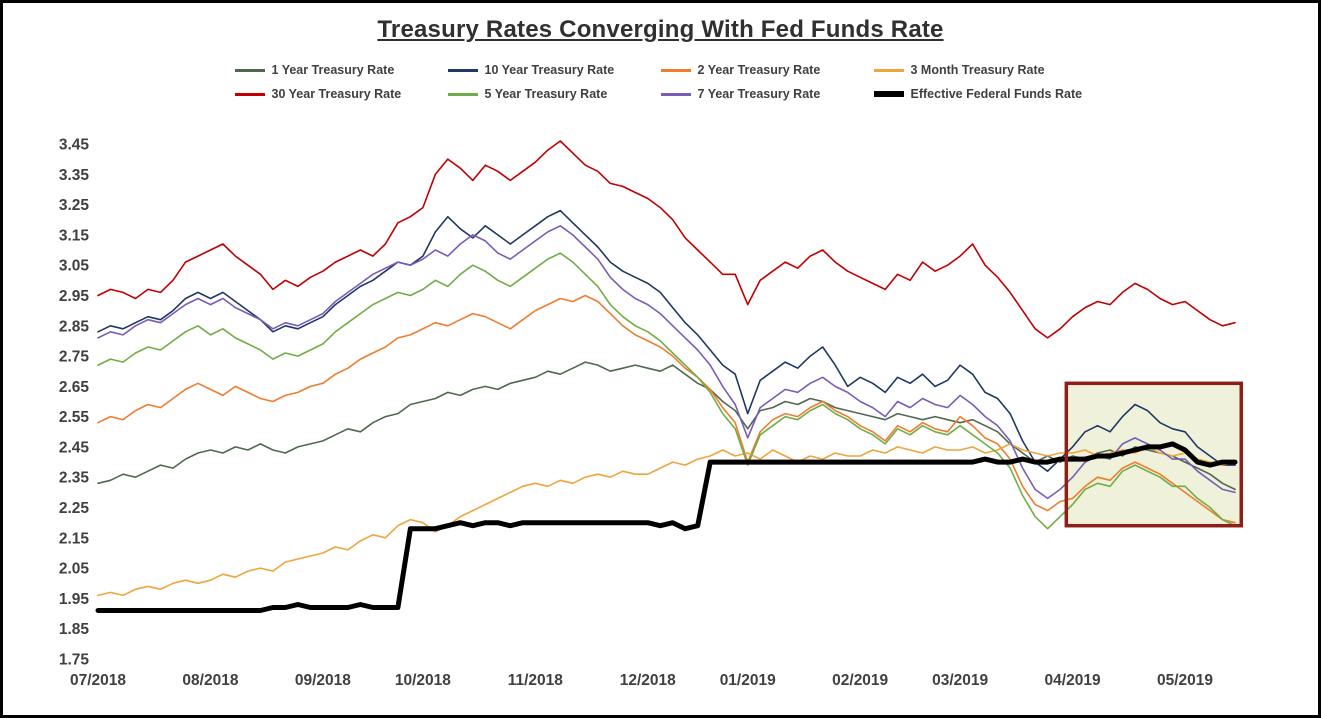  Describe the element at coordinates (74, 145) in the screenshot. I see `y-axis-label: 3.45` at that location.